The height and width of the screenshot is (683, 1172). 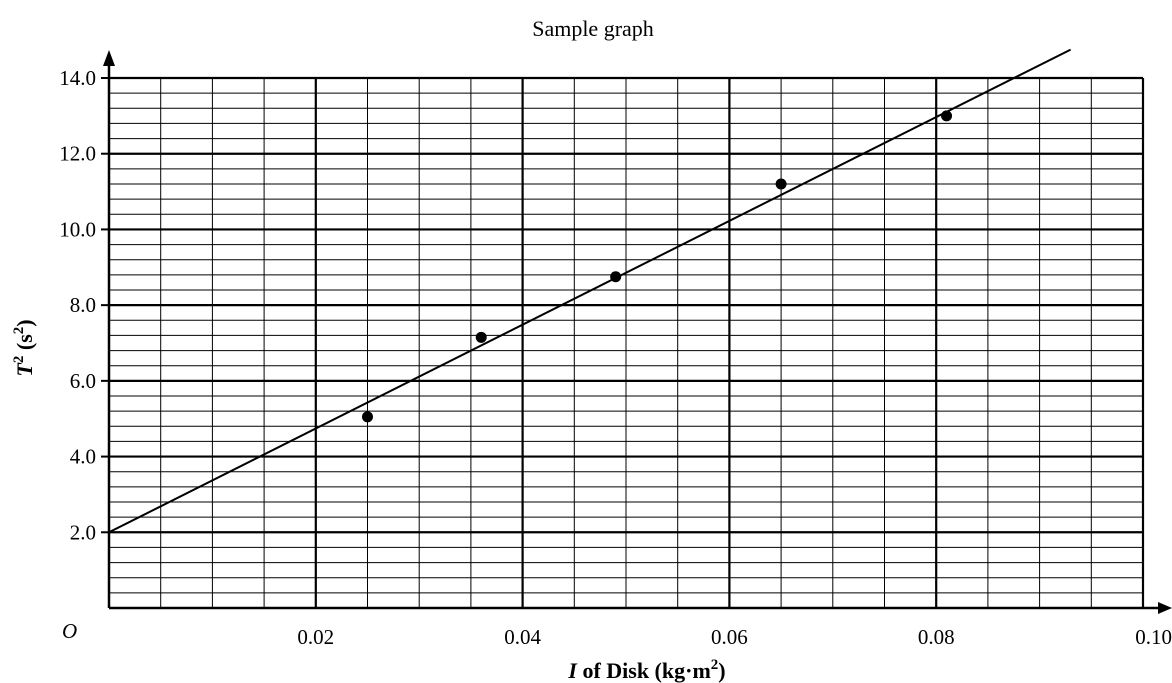 What do you see at coordinates (593, 28) in the screenshot?
I see `chart-title: Sample graph` at bounding box center [593, 28].